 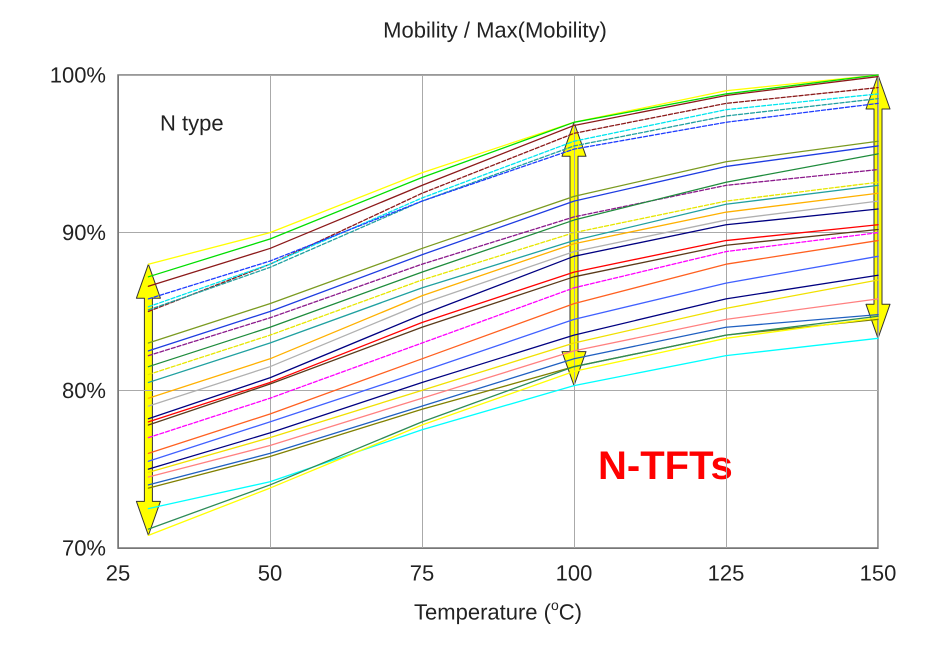 I want to click on x-tick-label: 100, so click(x=574, y=573).